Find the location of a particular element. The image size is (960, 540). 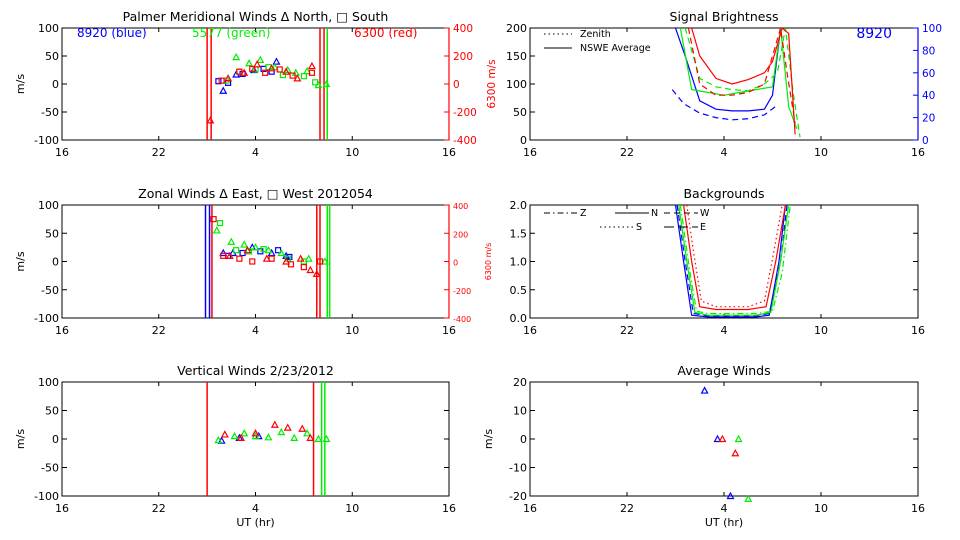

average-y-tick-label: -10 is located at coordinates (518, 468).